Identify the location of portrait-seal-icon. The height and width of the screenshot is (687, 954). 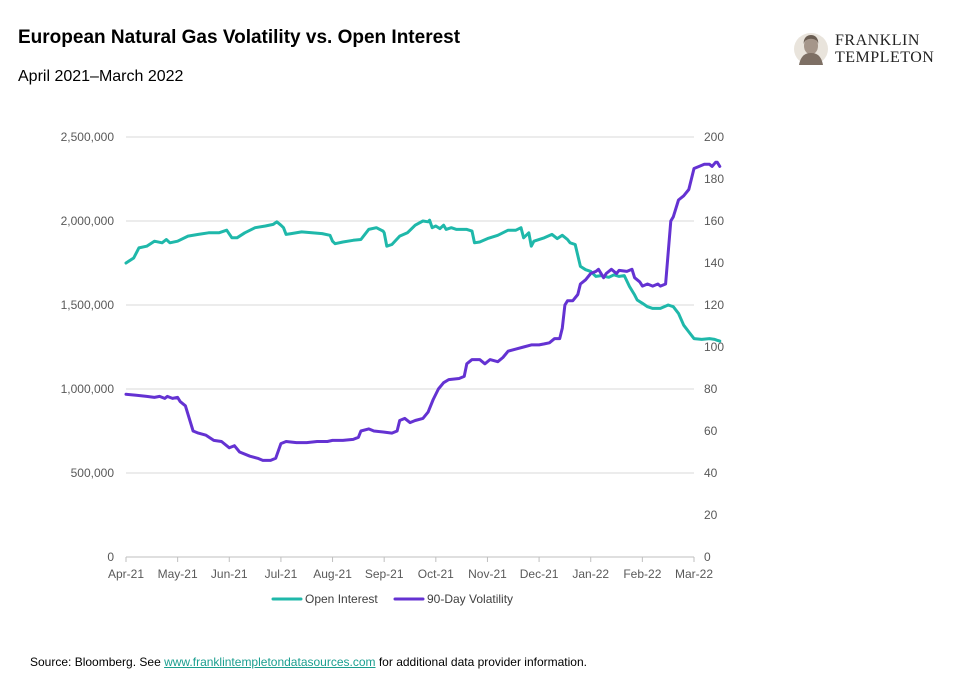
(811, 49).